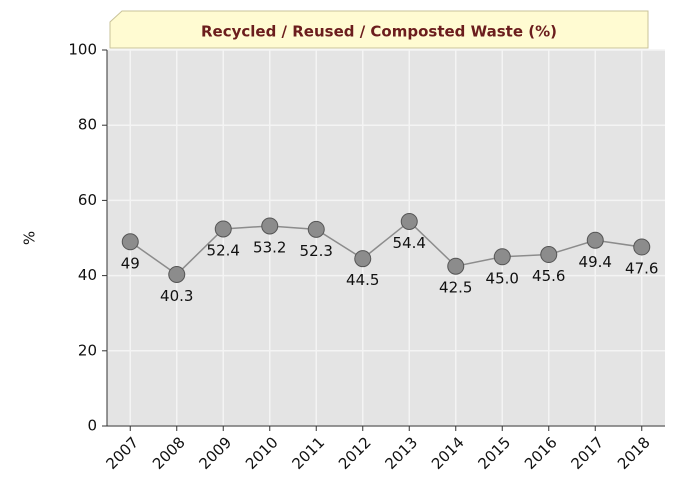  I want to click on data-label: 45.0, so click(502, 278).